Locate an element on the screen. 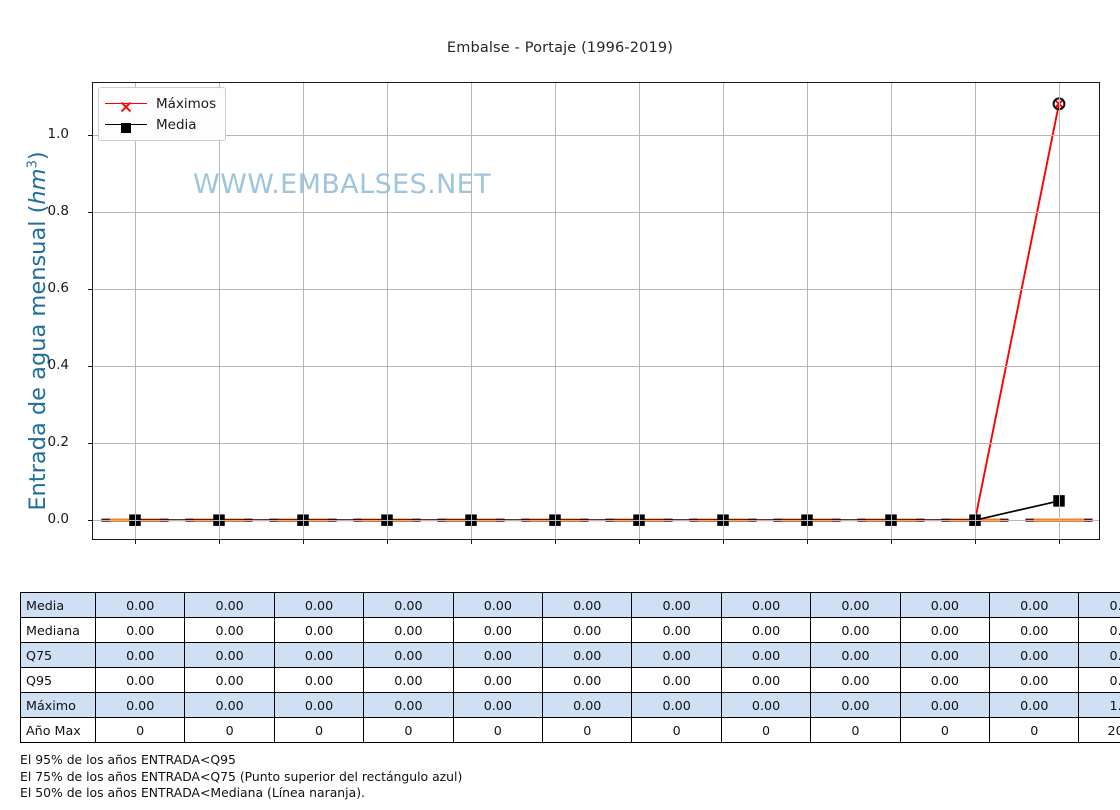  legend-item-label: Máximos is located at coordinates (186, 103).